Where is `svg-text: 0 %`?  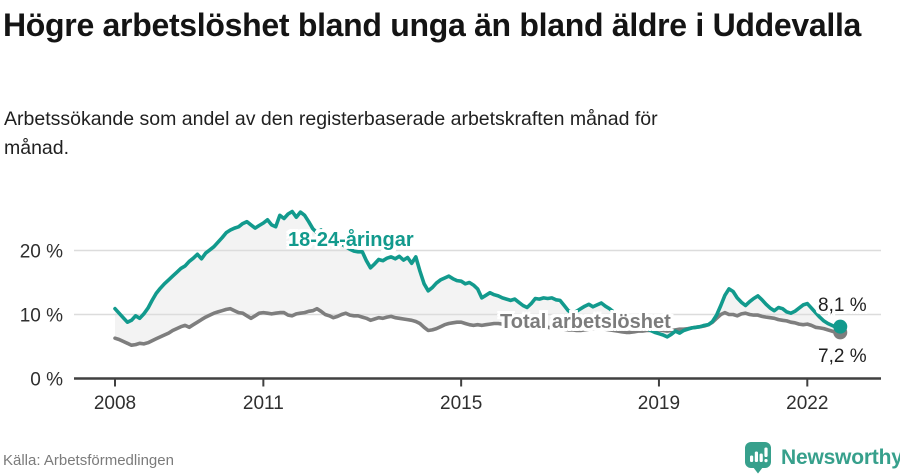 svg-text: 0 % is located at coordinates (46, 380).